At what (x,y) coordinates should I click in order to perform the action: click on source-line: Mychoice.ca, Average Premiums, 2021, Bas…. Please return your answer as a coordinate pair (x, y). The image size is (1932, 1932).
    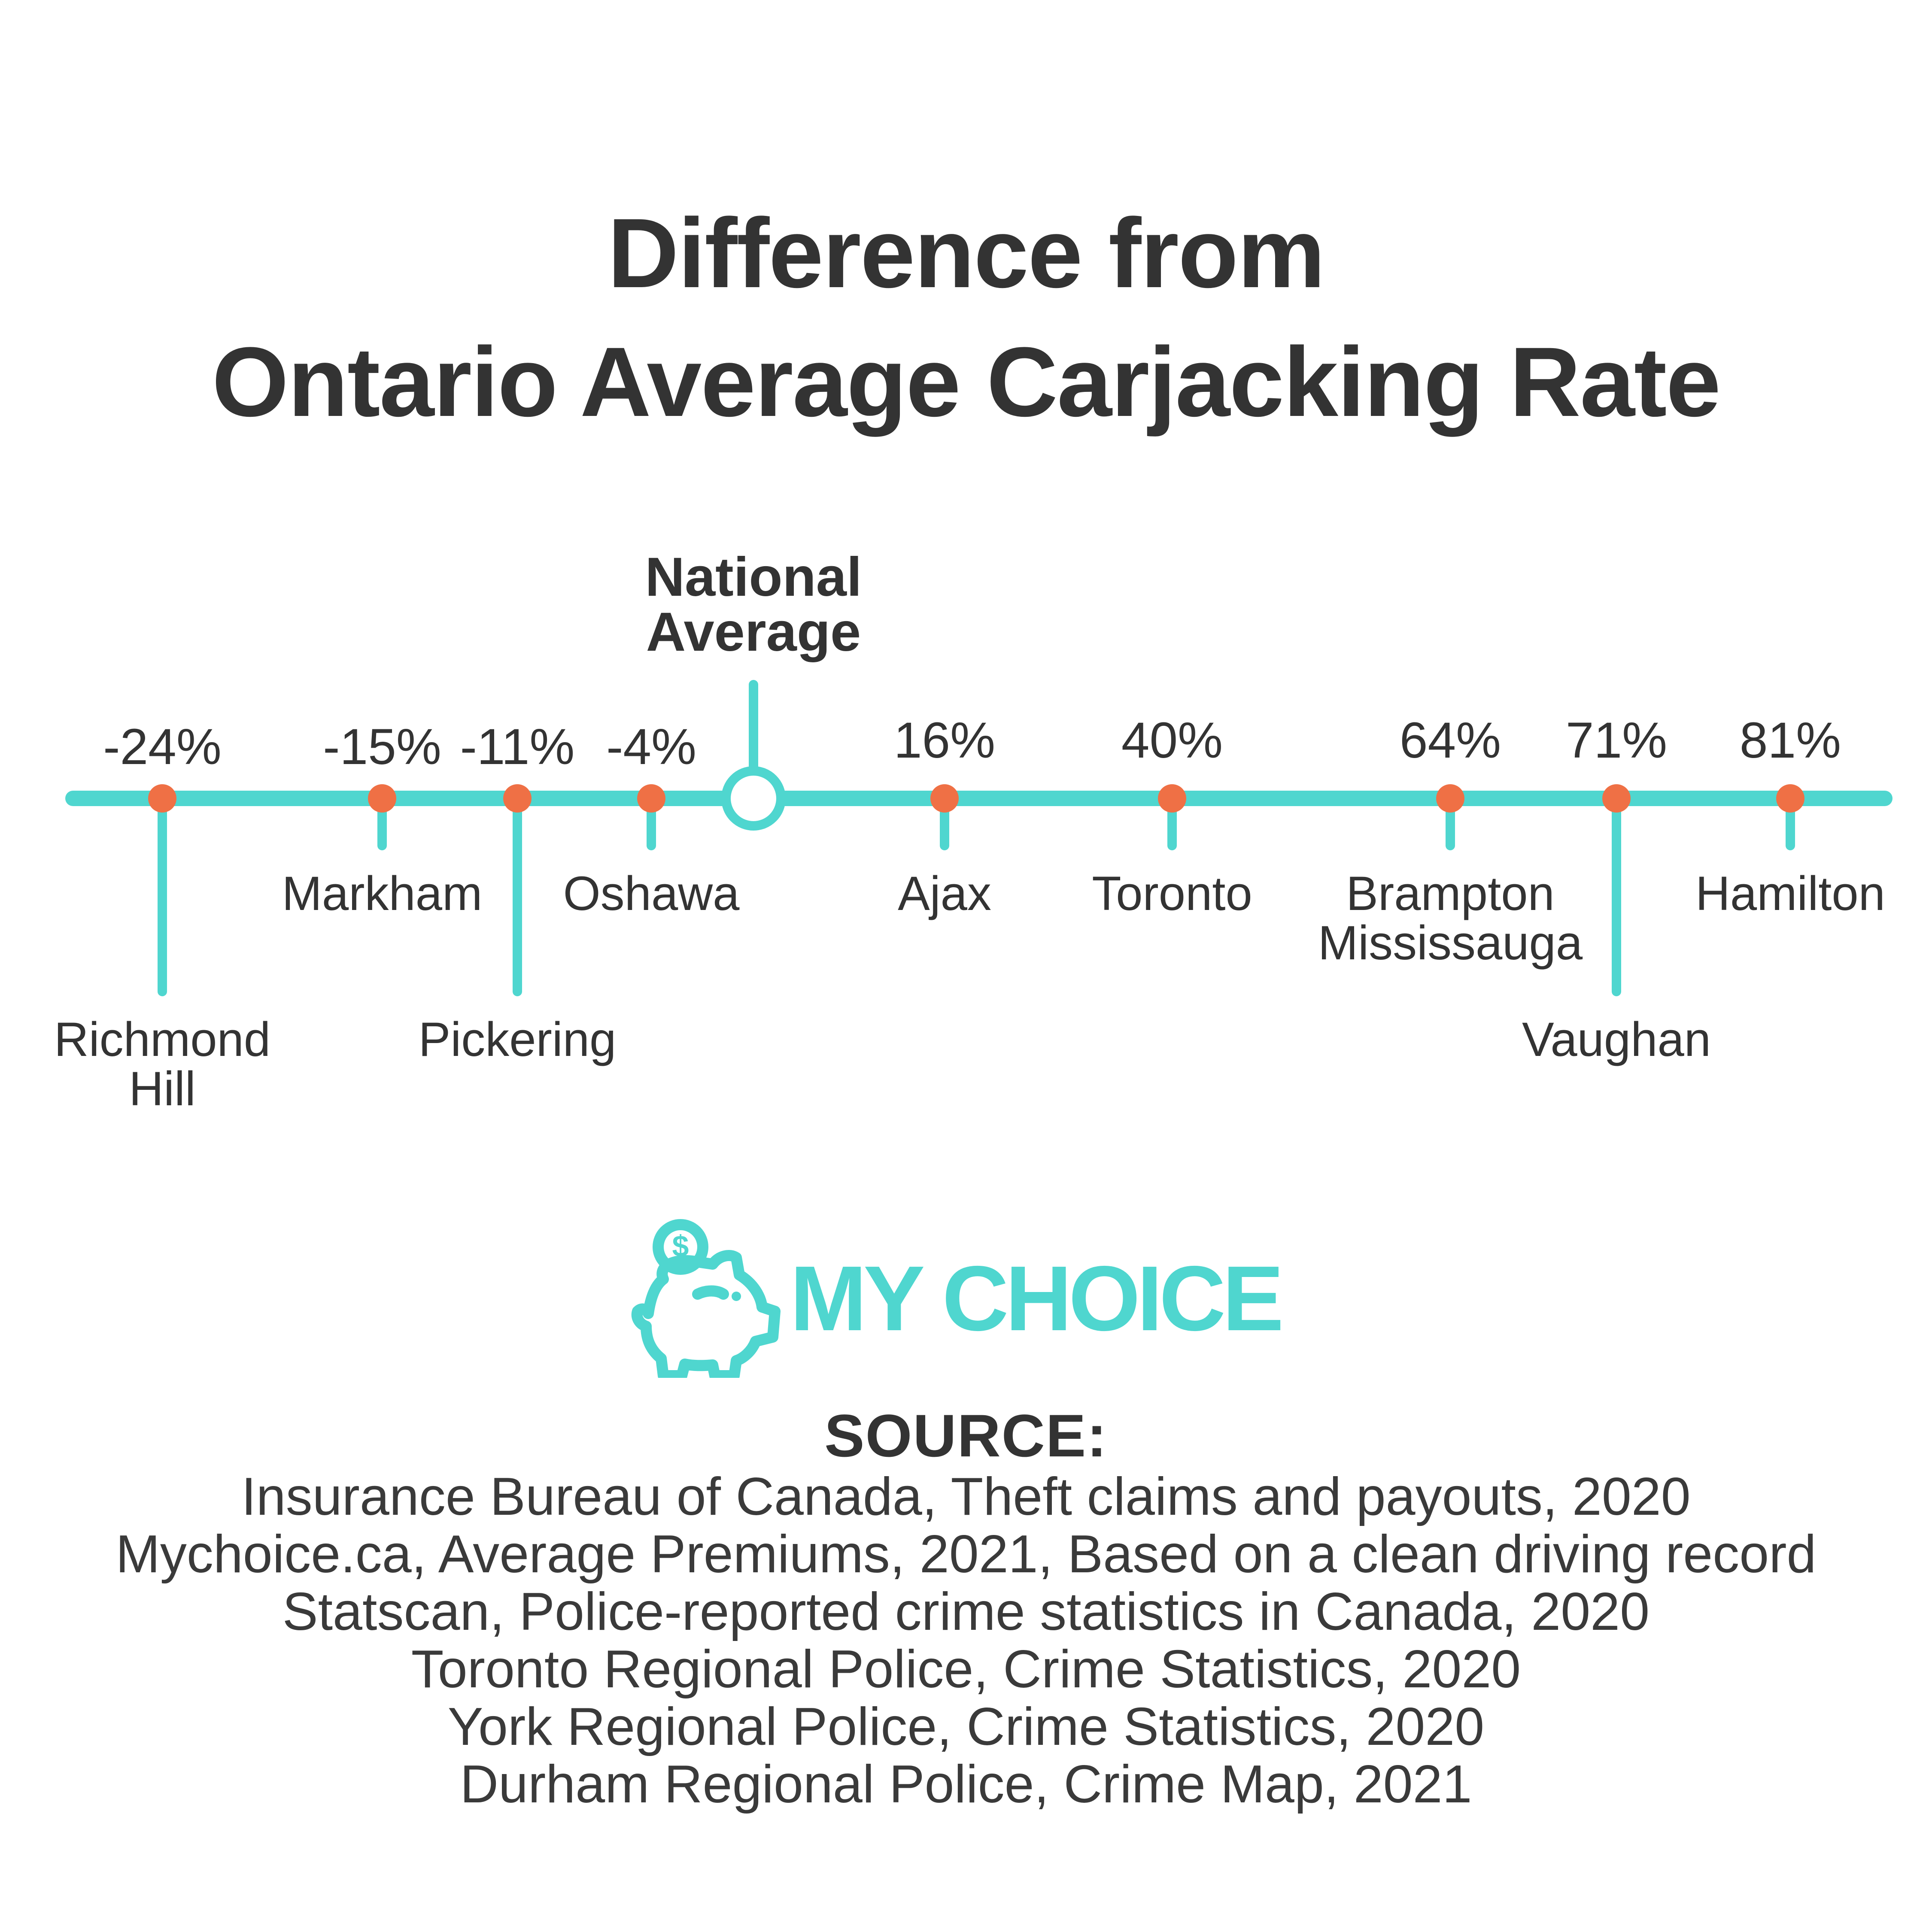
    Looking at the image, I should click on (966, 1554).